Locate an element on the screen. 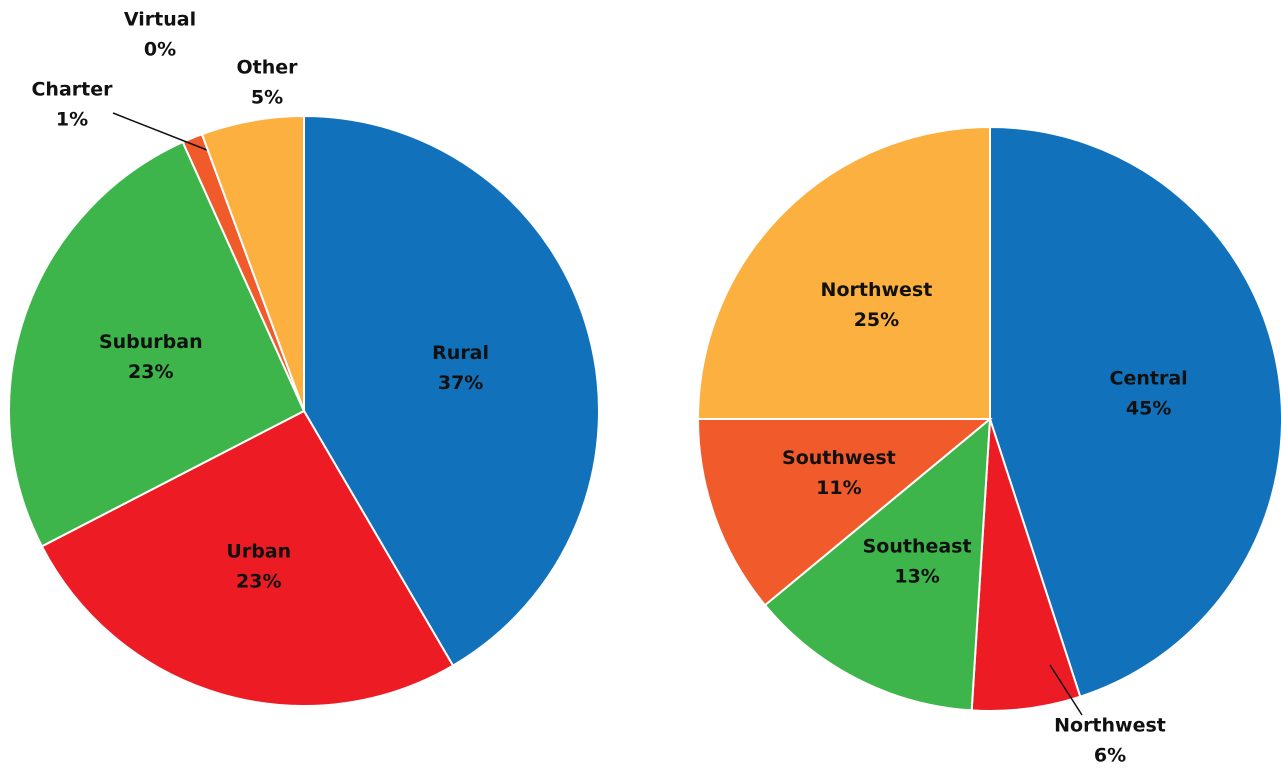 The width and height of the screenshot is (1281, 772). slice-value-label: 11% is located at coordinates (838, 488).